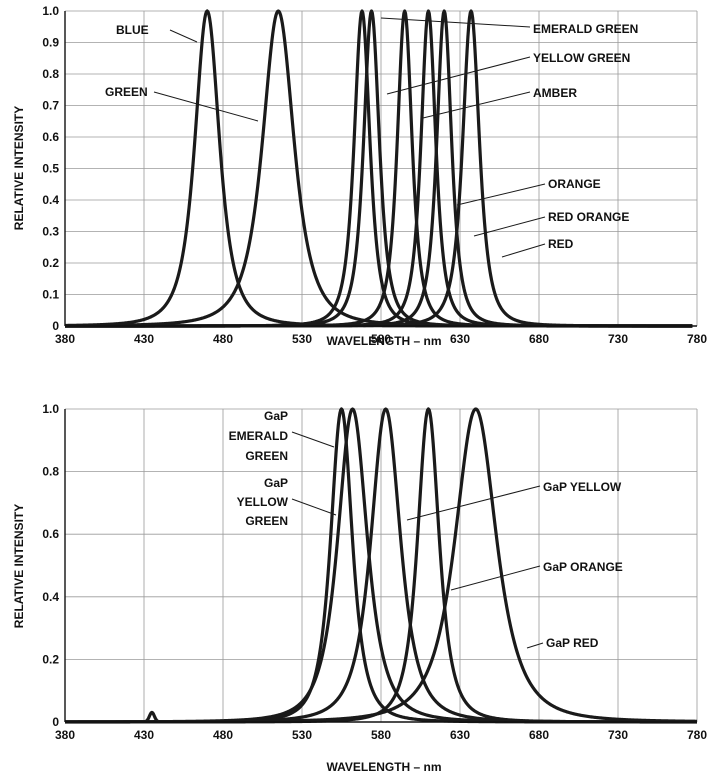  What do you see at coordinates (50, 263) in the screenshot?
I see `top-y-tick-0.2: 0.2` at bounding box center [50, 263].